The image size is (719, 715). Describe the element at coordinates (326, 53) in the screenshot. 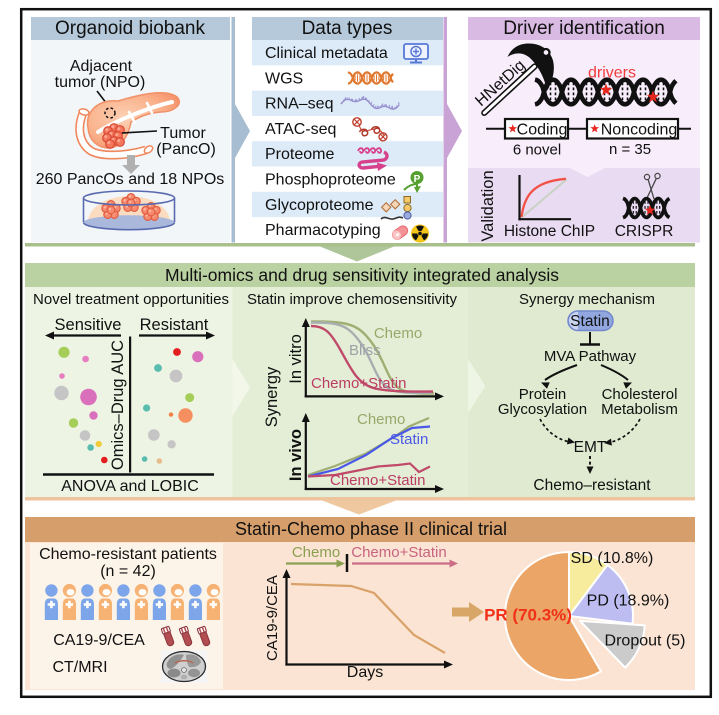

I see `svg-text: Clinical metadata` at that location.